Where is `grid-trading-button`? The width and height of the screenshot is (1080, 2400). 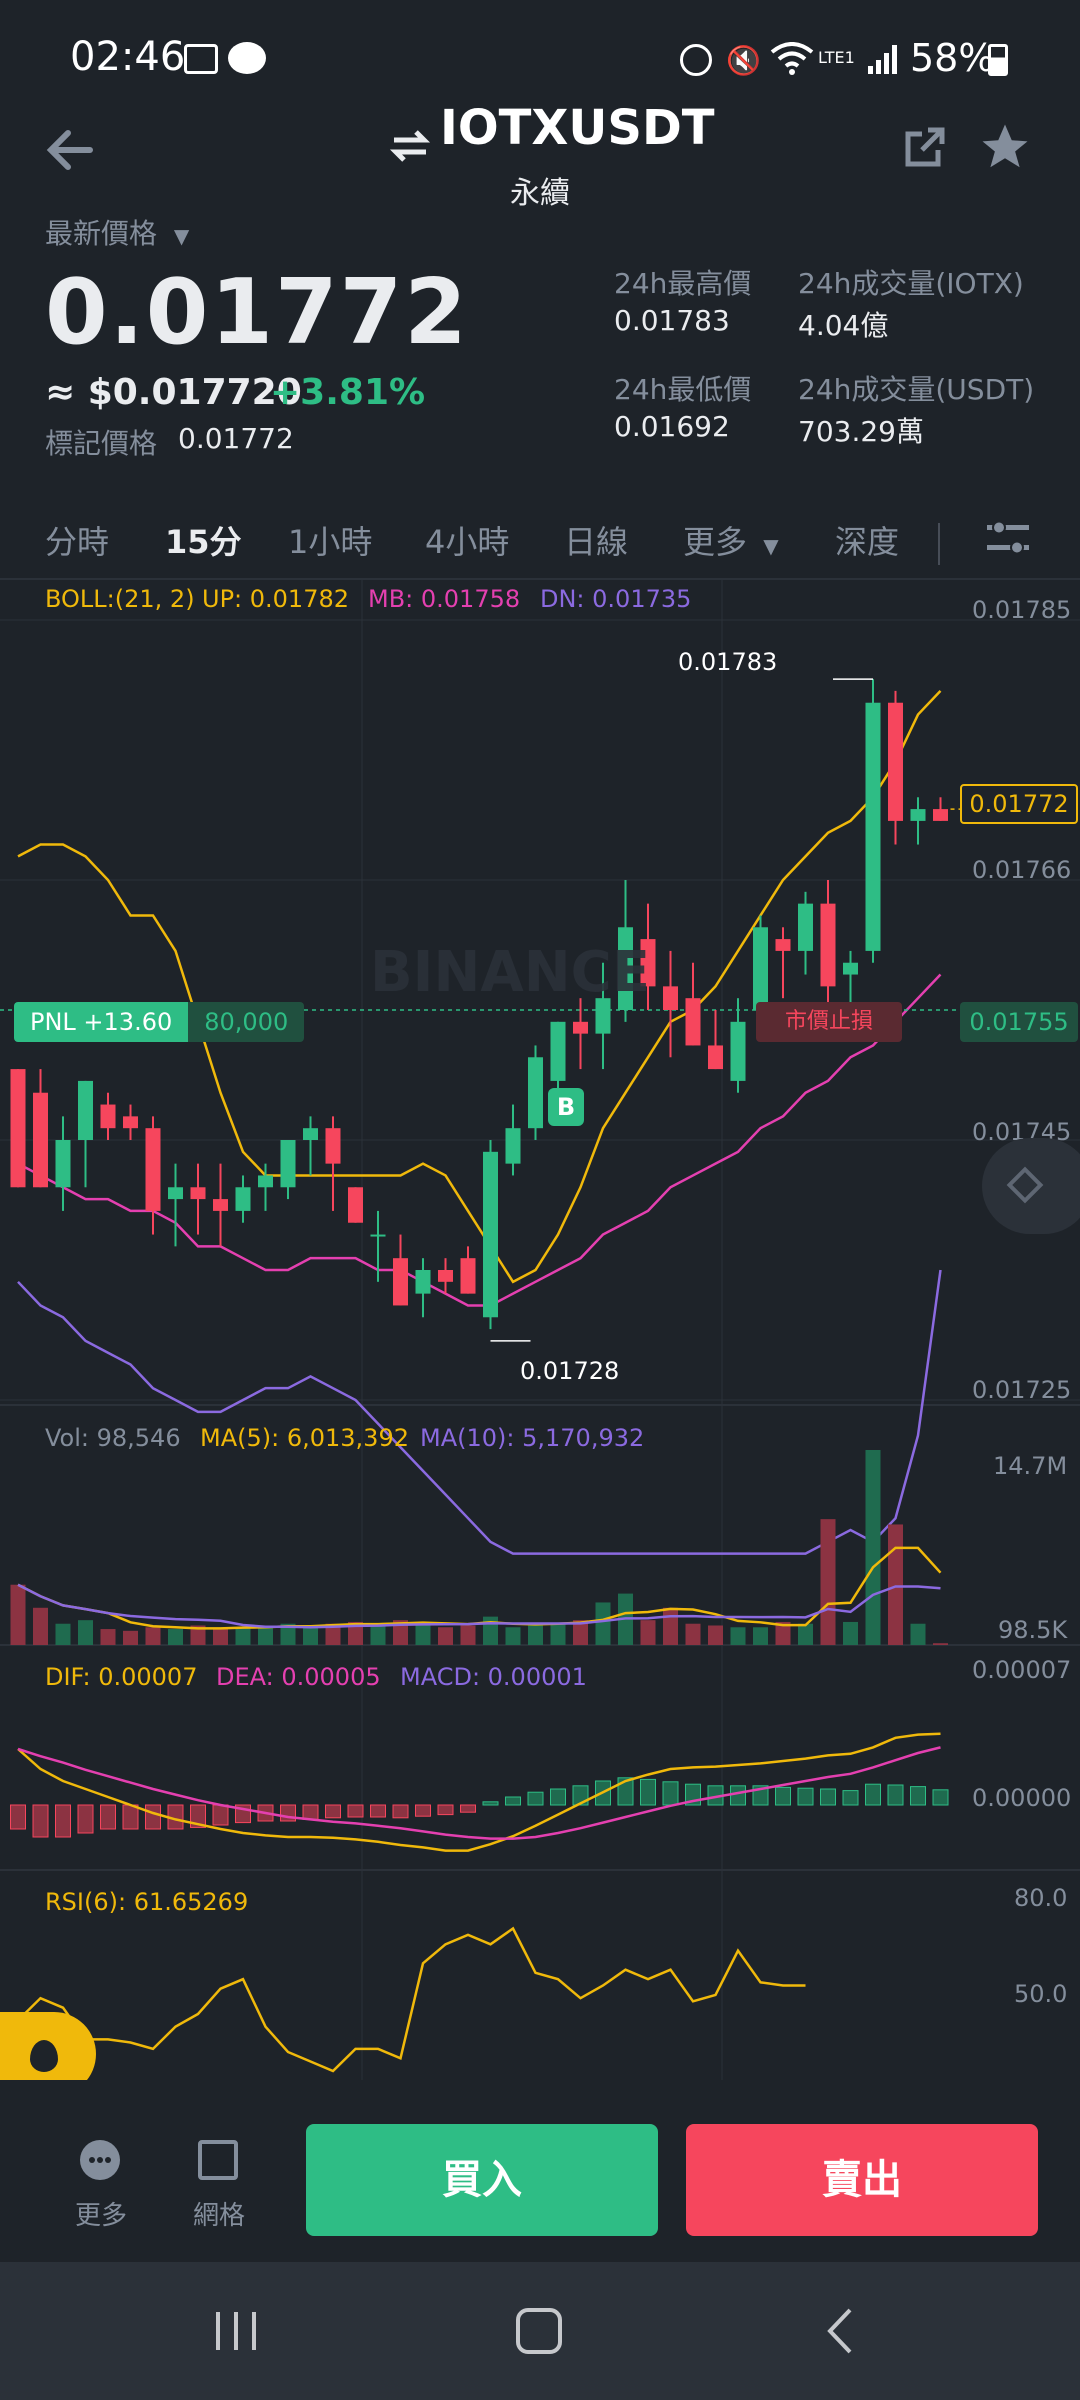
grid-trading-button is located at coordinates (218, 2160).